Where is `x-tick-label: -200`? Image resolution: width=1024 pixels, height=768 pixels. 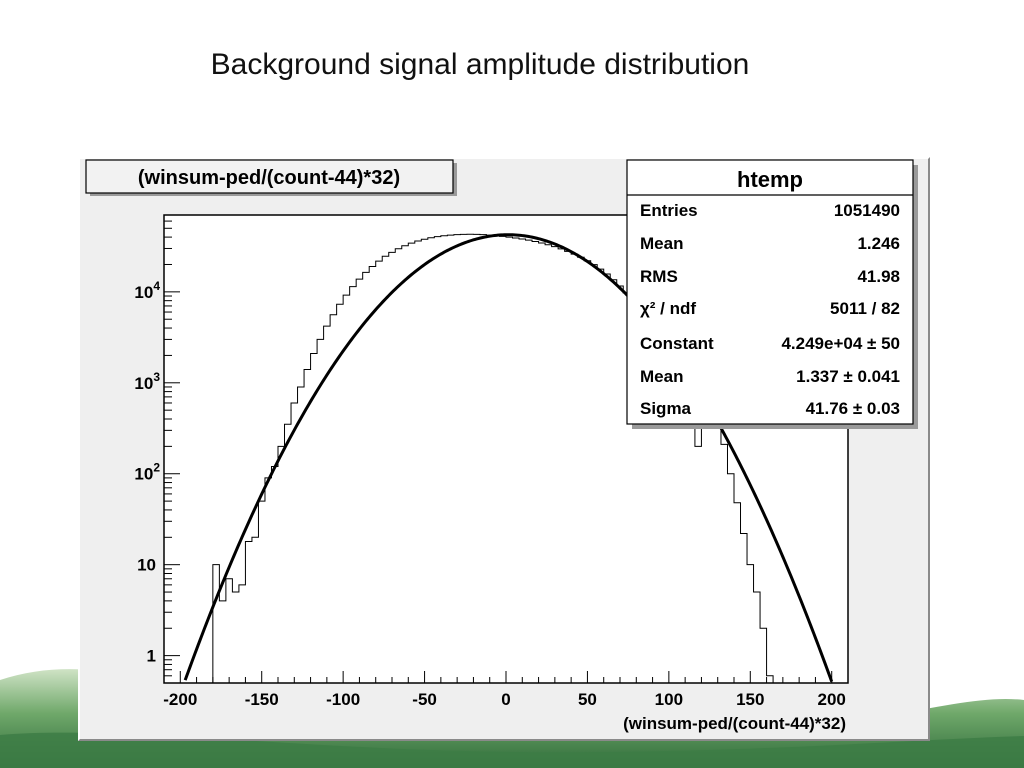 x-tick-label: -200 is located at coordinates (180, 699).